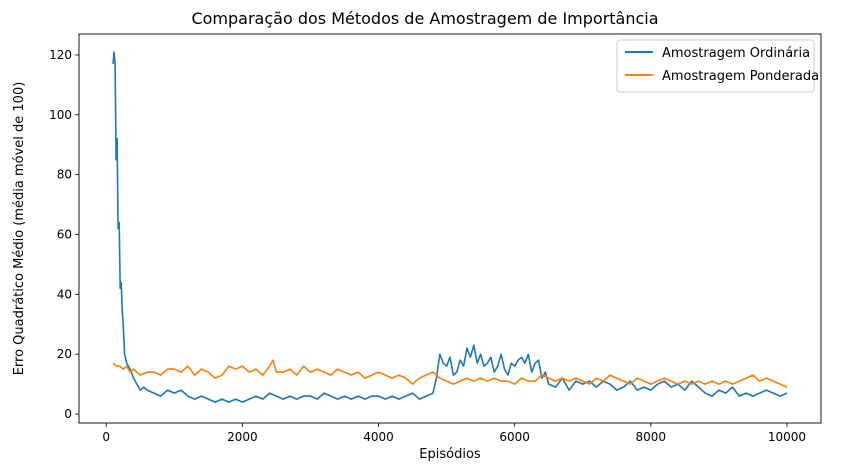 Image resolution: width=850 pixels, height=475 pixels. I want to click on x-tick-label: 6000, so click(514, 437).